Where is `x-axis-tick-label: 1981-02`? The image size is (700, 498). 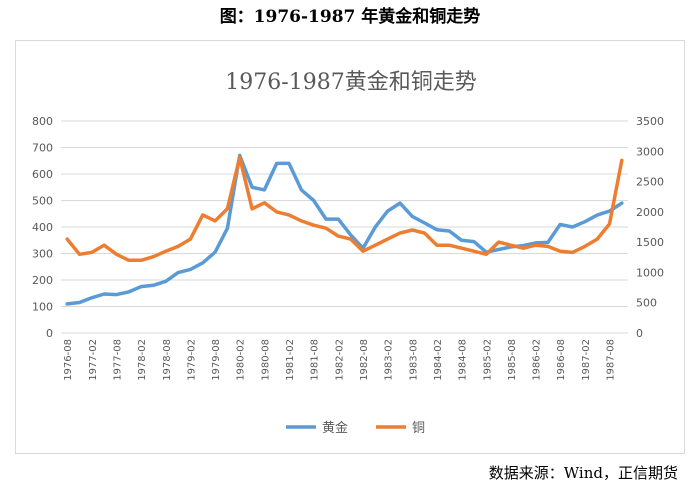
x-axis-tick-label: 1981-02 is located at coordinates (290, 360).